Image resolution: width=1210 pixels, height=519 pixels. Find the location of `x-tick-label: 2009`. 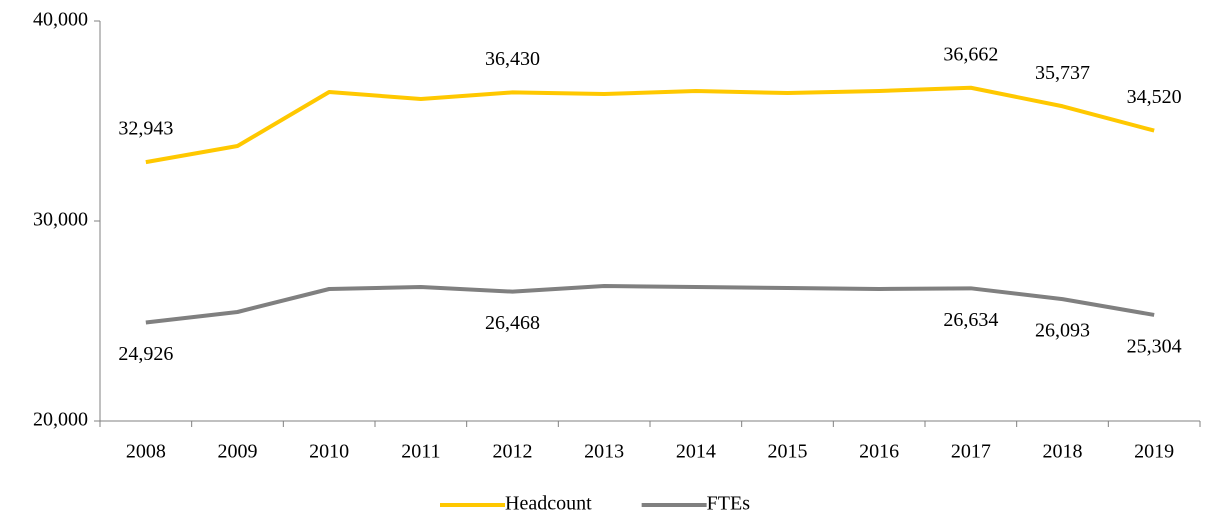

x-tick-label: 2009 is located at coordinates (238, 452).